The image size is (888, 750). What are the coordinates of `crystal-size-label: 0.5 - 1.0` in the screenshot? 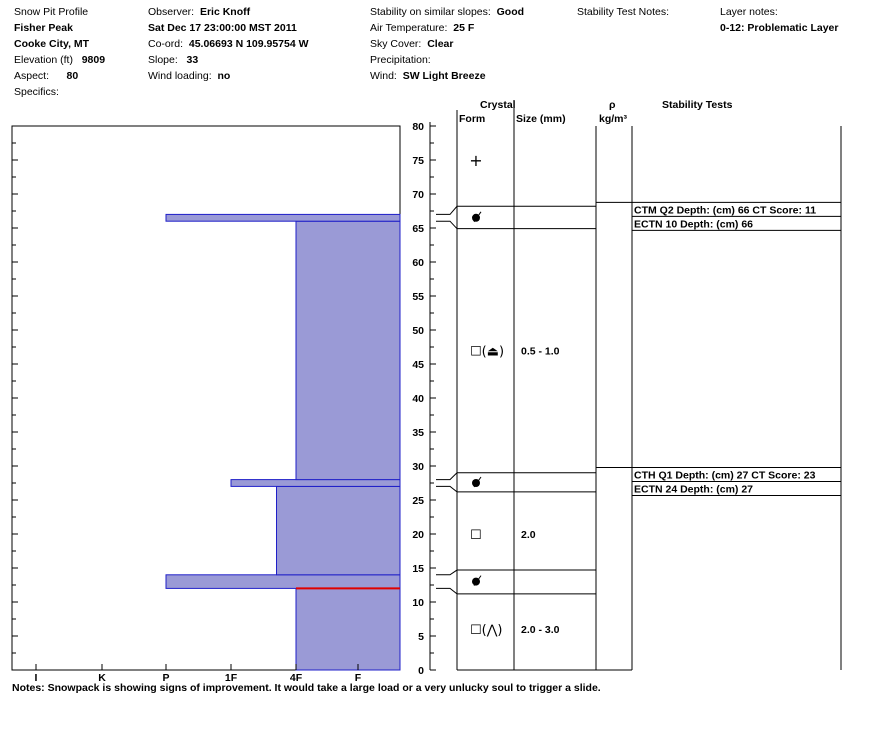 It's located at (540, 351).